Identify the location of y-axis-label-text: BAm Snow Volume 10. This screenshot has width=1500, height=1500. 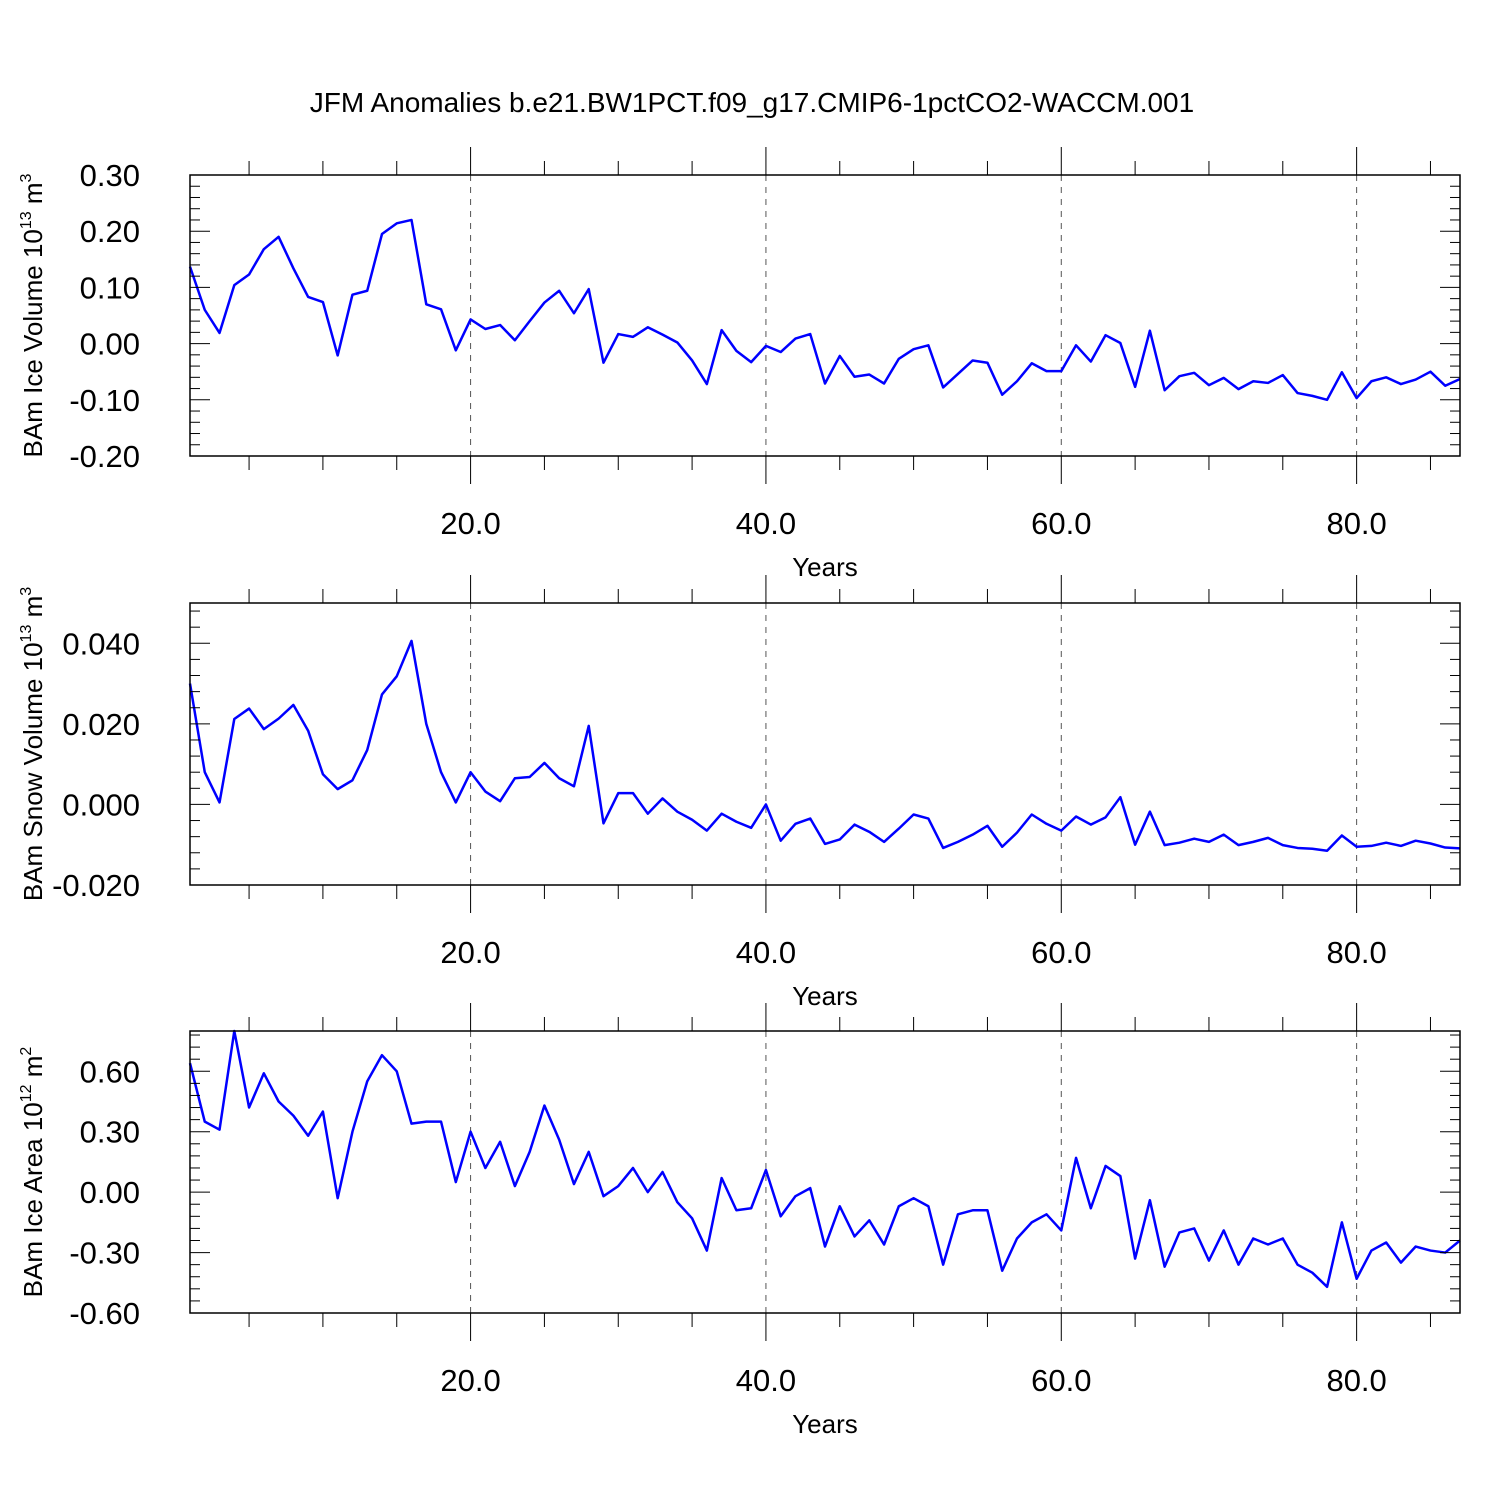
(33, 771).